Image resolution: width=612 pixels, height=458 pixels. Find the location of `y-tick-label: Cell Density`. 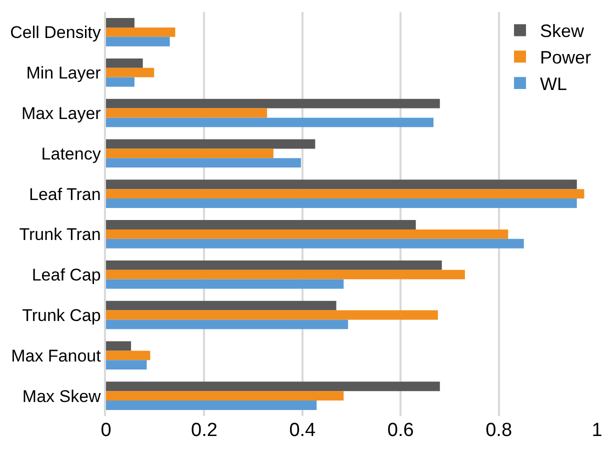

y-tick-label: Cell Density is located at coordinates (56, 32).